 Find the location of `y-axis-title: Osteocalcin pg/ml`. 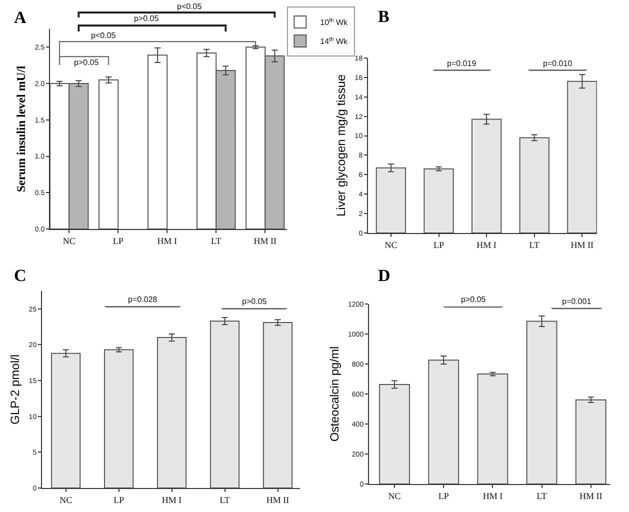

y-axis-title: Osteocalcin pg/ml is located at coordinates (334, 394).